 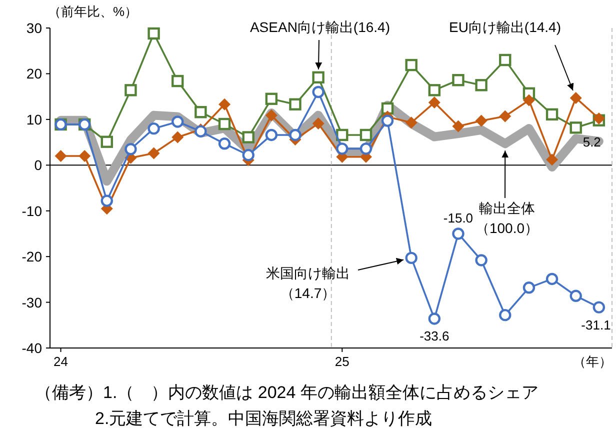 What do you see at coordinates (32, 302) in the screenshot?
I see `y-tick-label: -30` at bounding box center [32, 302].